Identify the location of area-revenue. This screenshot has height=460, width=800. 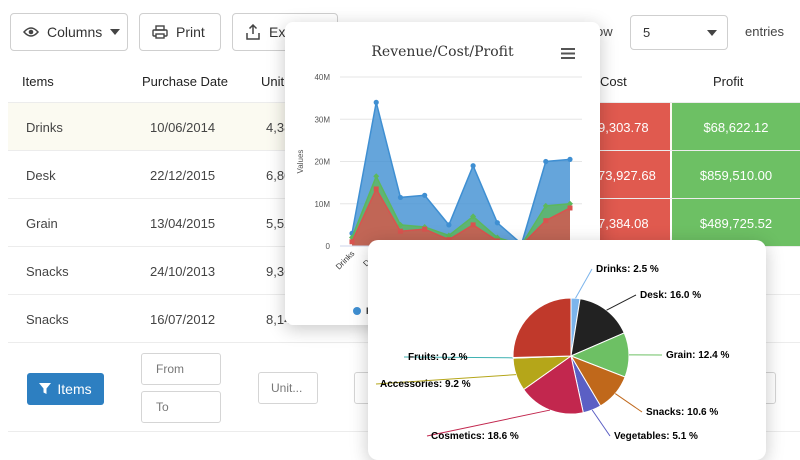
(461, 174).